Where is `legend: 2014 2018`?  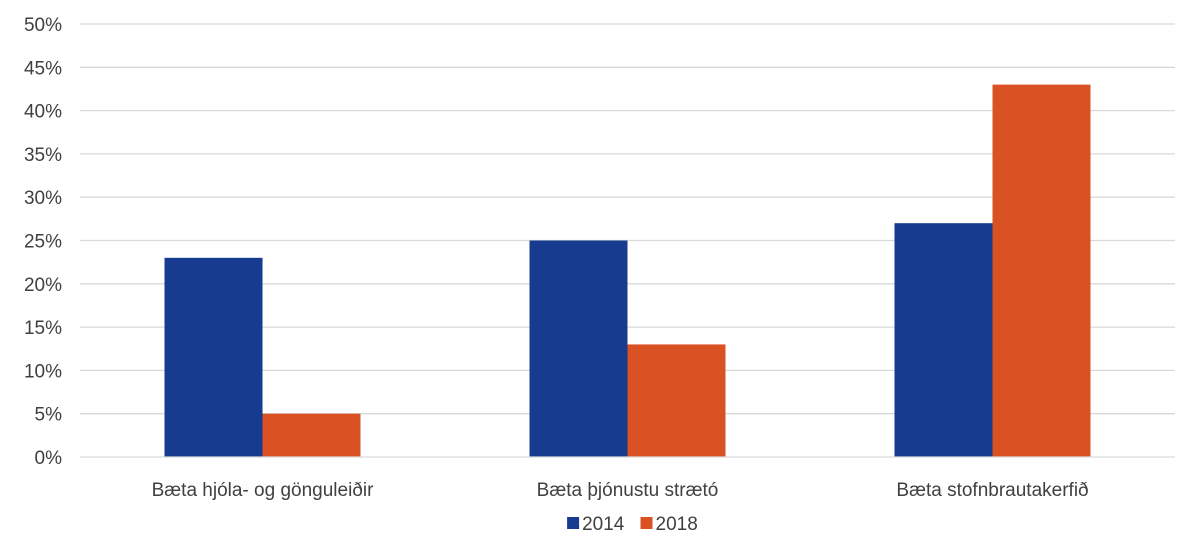
legend: 2014 2018 is located at coordinates (632, 524).